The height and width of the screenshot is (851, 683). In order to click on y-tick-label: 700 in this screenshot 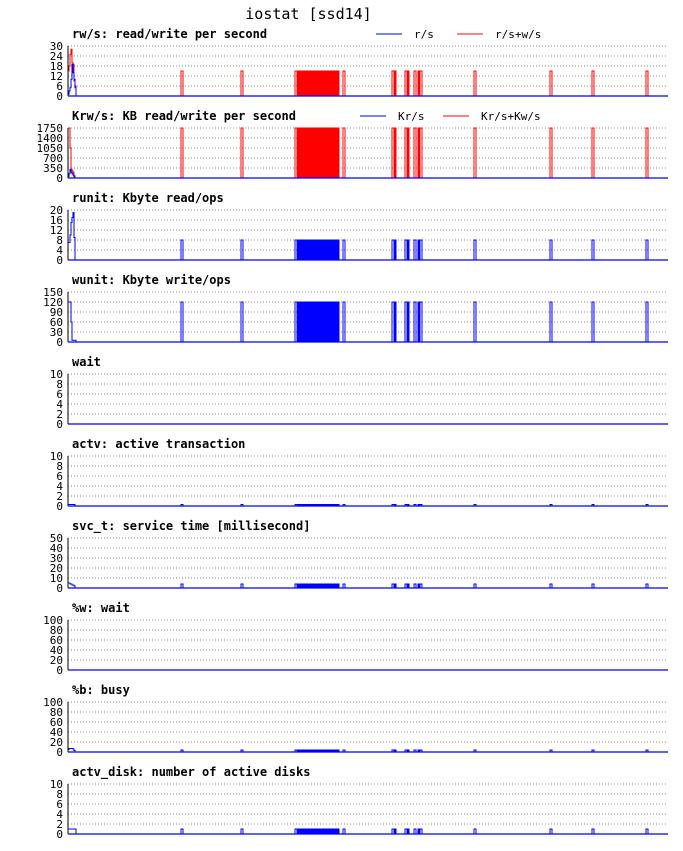, I will do `click(53, 158)`.